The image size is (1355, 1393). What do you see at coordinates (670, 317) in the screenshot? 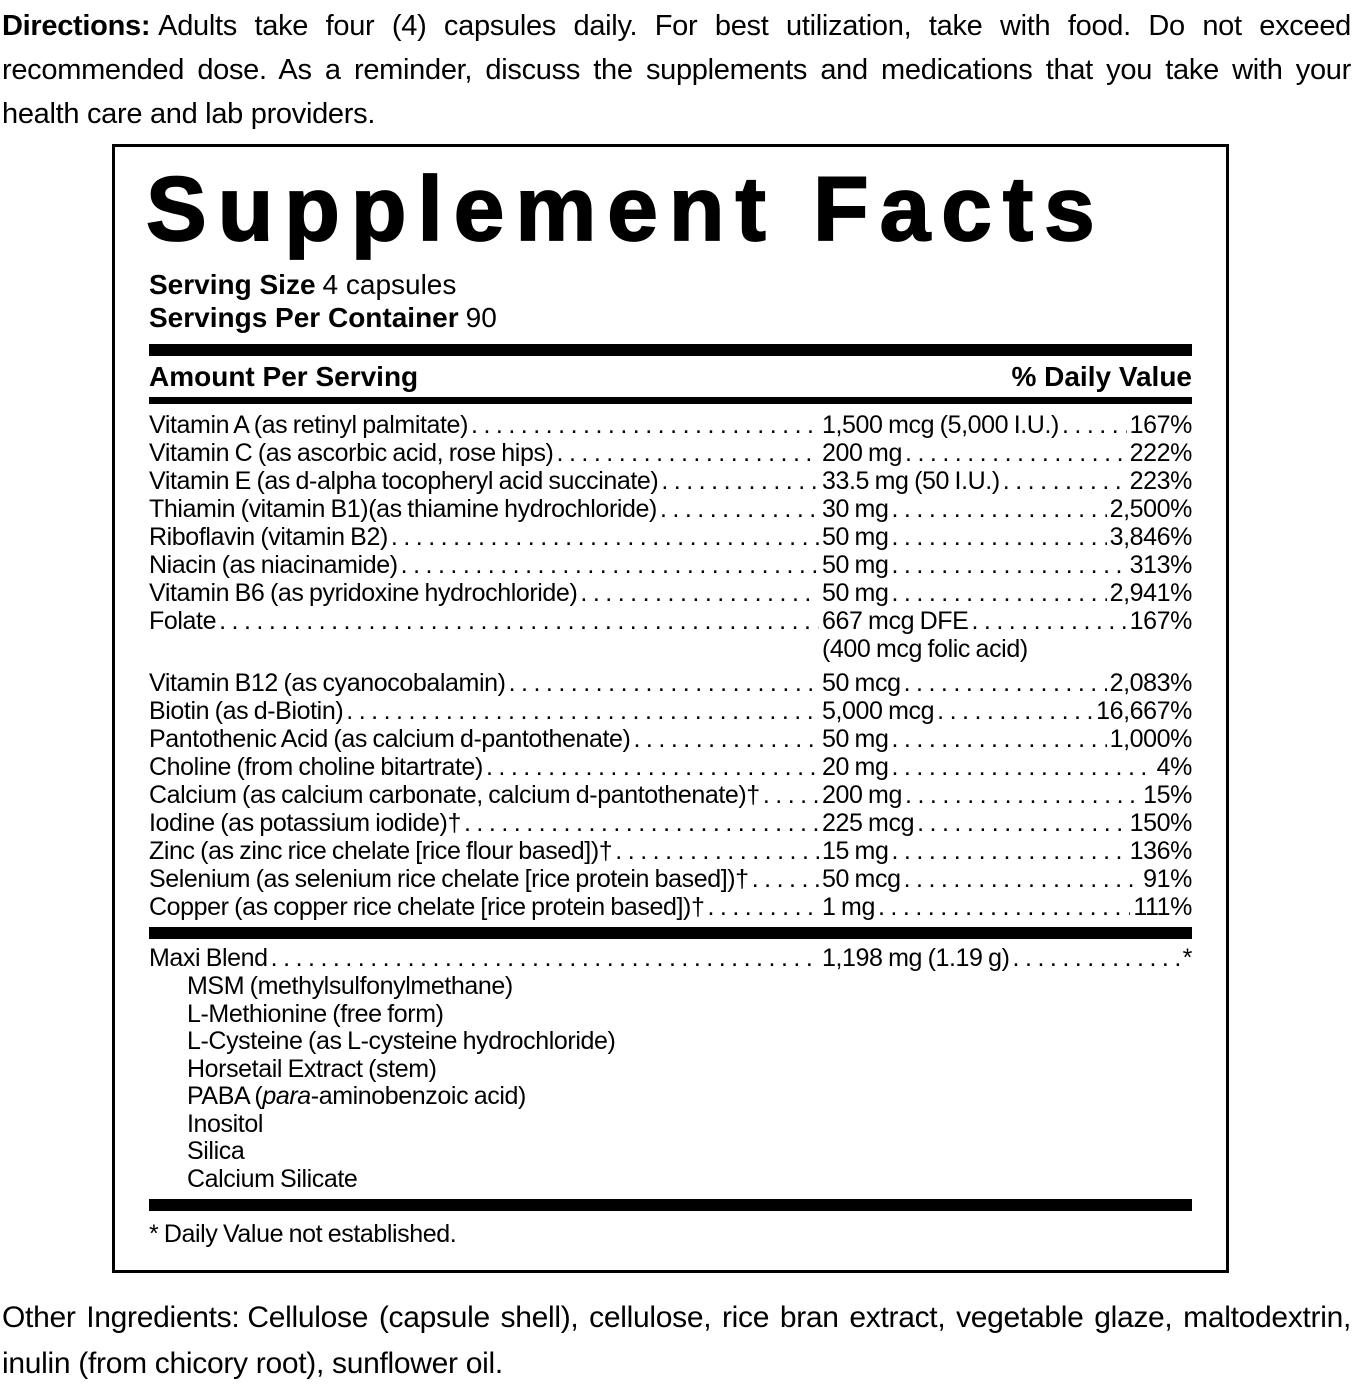
I see `servings-per-container-row: Servings Per Container 90` at bounding box center [670, 317].